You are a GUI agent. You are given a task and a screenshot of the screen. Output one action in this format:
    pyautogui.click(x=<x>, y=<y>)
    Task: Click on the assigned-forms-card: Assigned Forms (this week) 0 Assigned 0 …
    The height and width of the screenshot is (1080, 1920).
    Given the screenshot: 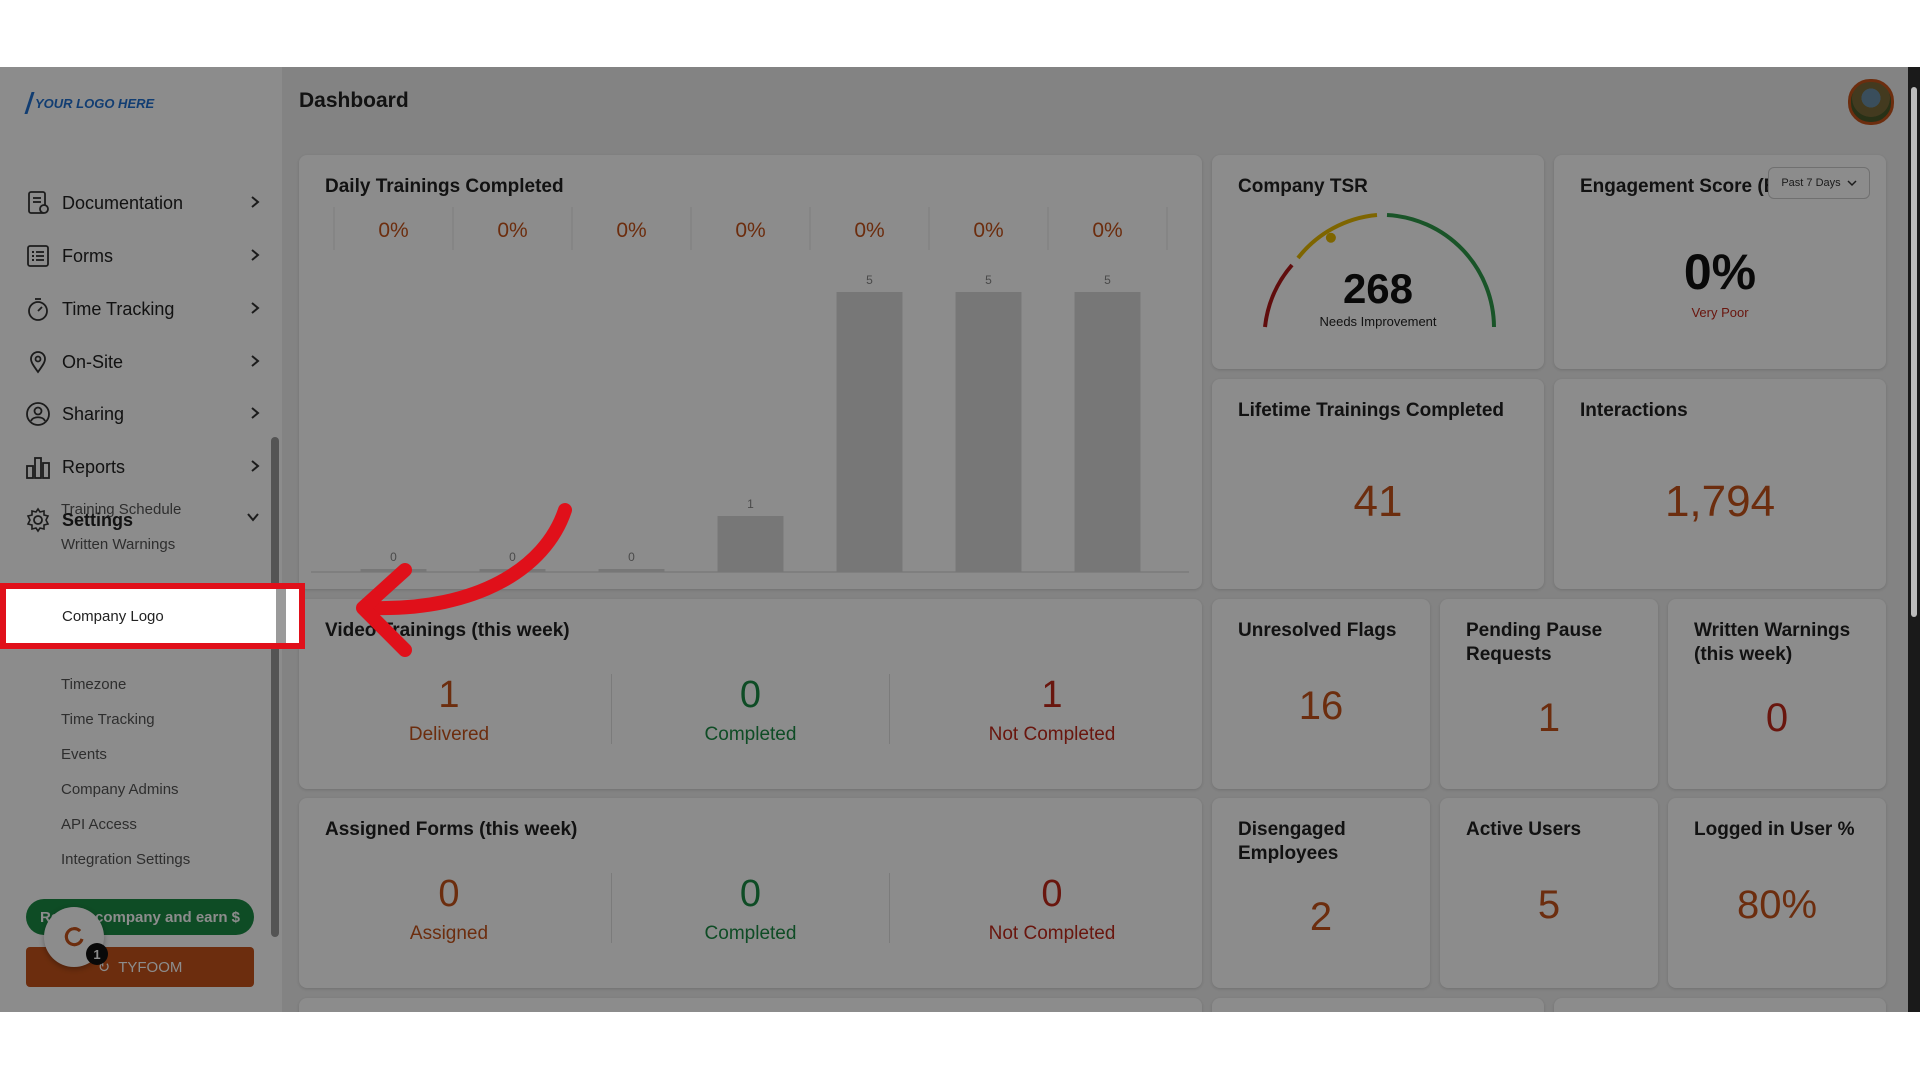 What is the action you would take?
    pyautogui.click(x=750, y=893)
    